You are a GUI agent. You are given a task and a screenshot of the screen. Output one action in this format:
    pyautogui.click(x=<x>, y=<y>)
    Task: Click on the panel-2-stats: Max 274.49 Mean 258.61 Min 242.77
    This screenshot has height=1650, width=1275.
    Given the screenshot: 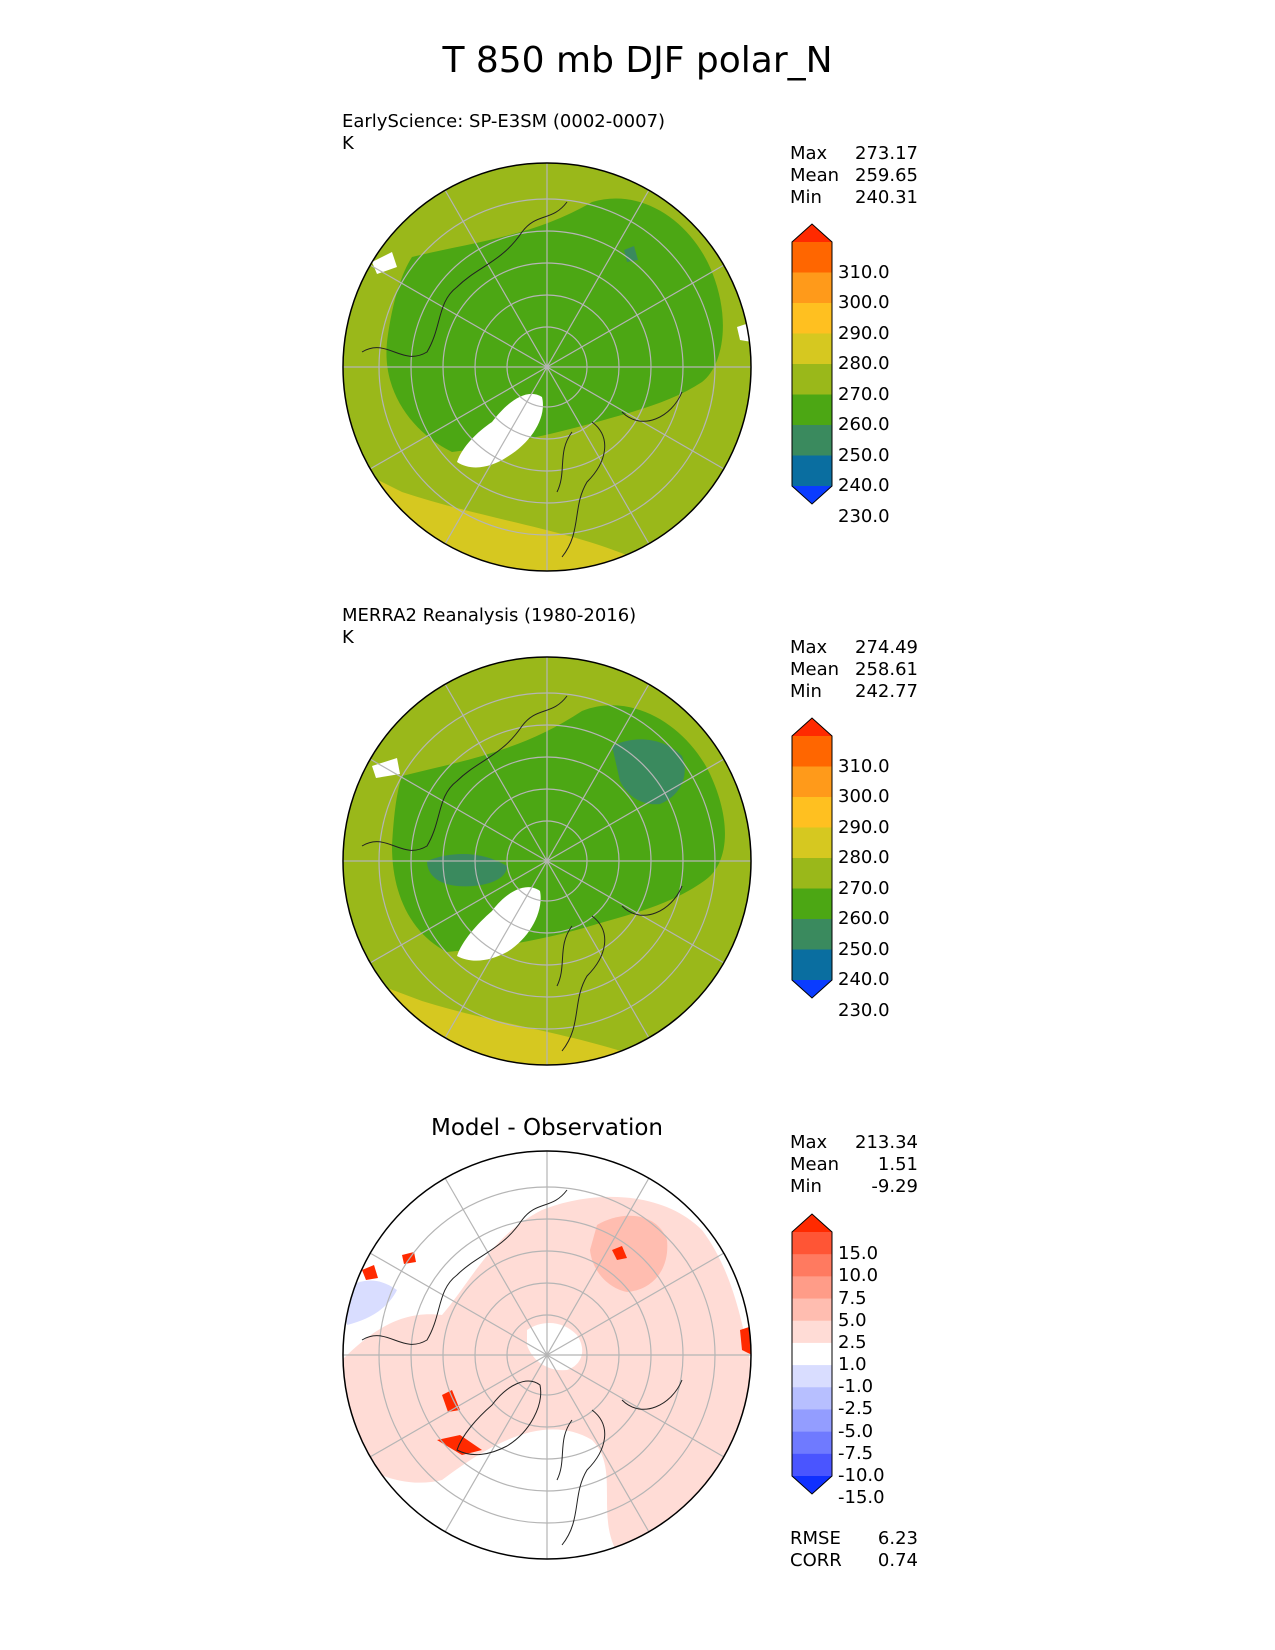 What is the action you would take?
    pyautogui.click(x=854, y=669)
    